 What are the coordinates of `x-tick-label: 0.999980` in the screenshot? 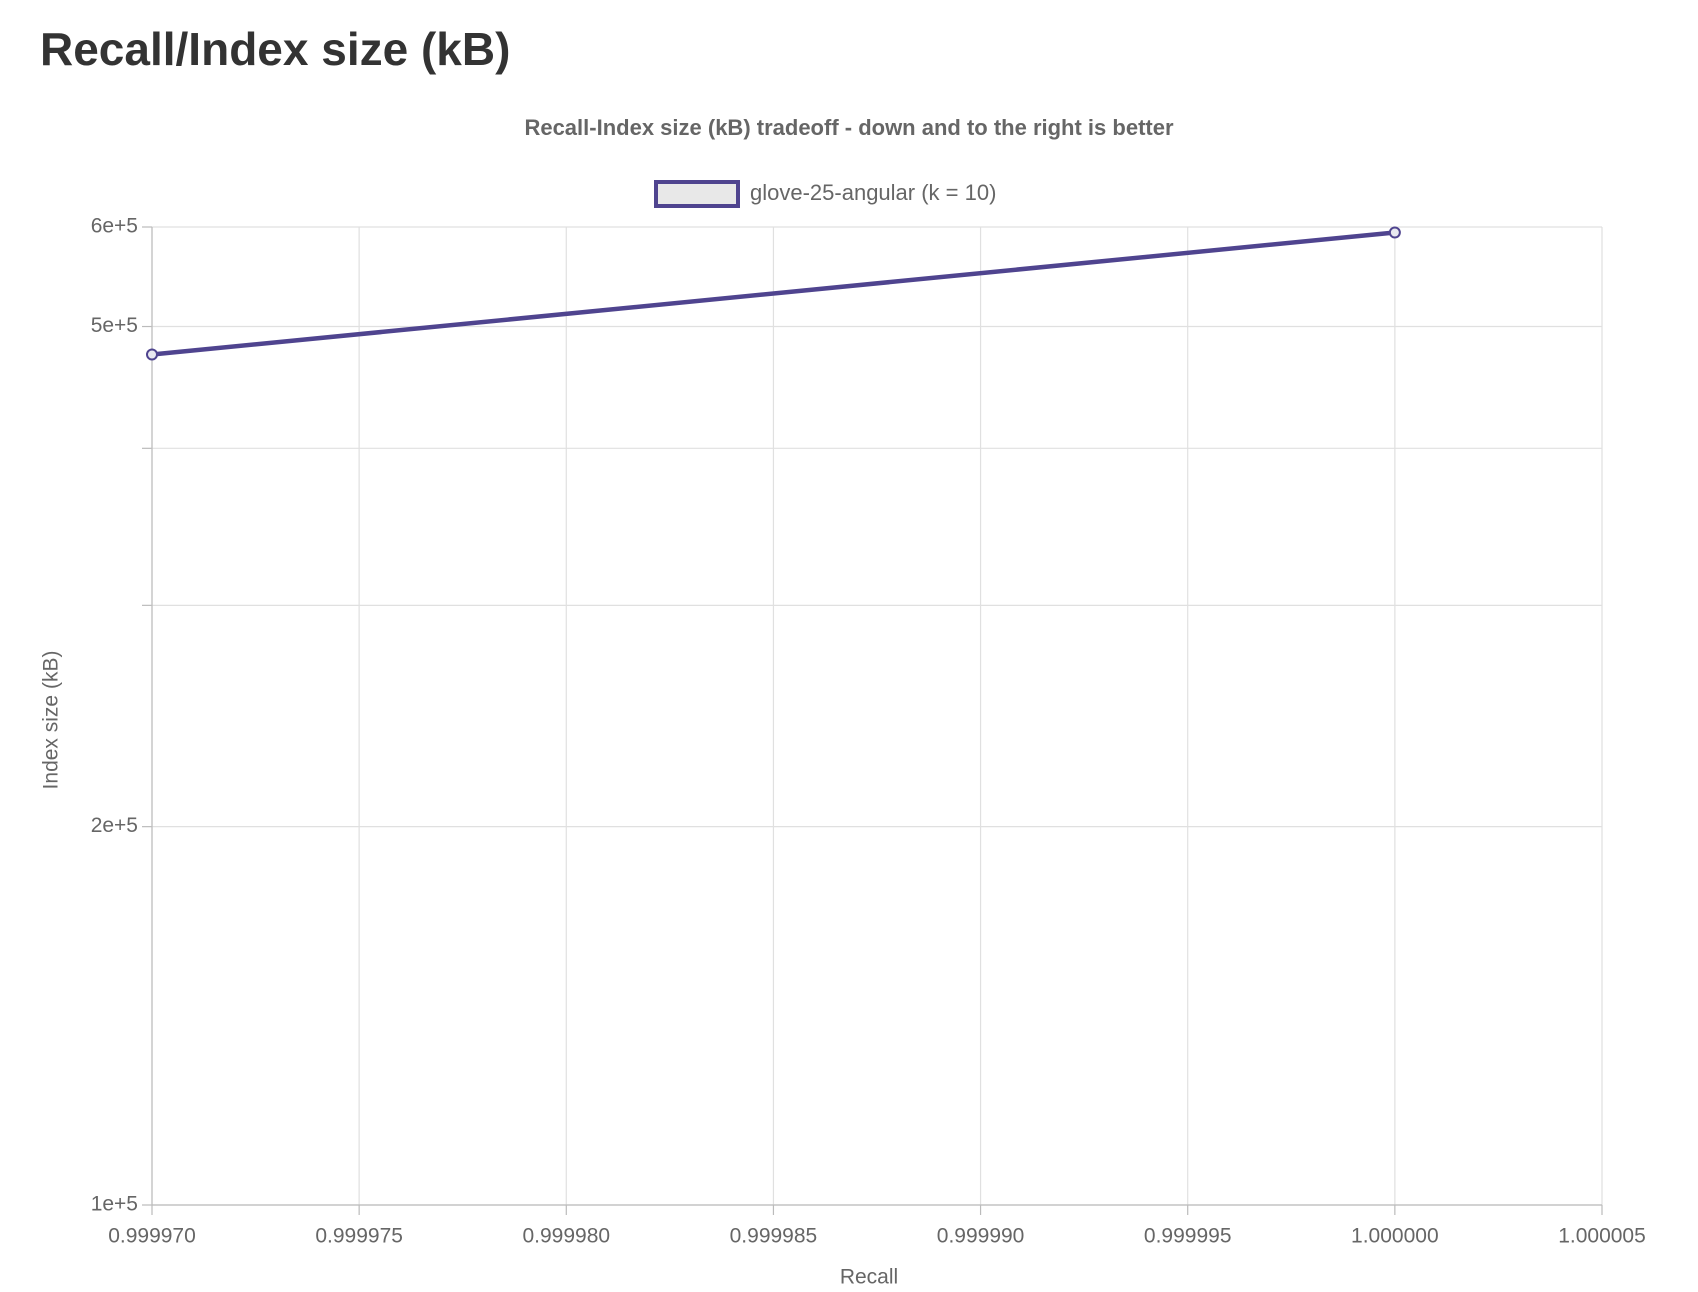 It's located at (566, 1236).